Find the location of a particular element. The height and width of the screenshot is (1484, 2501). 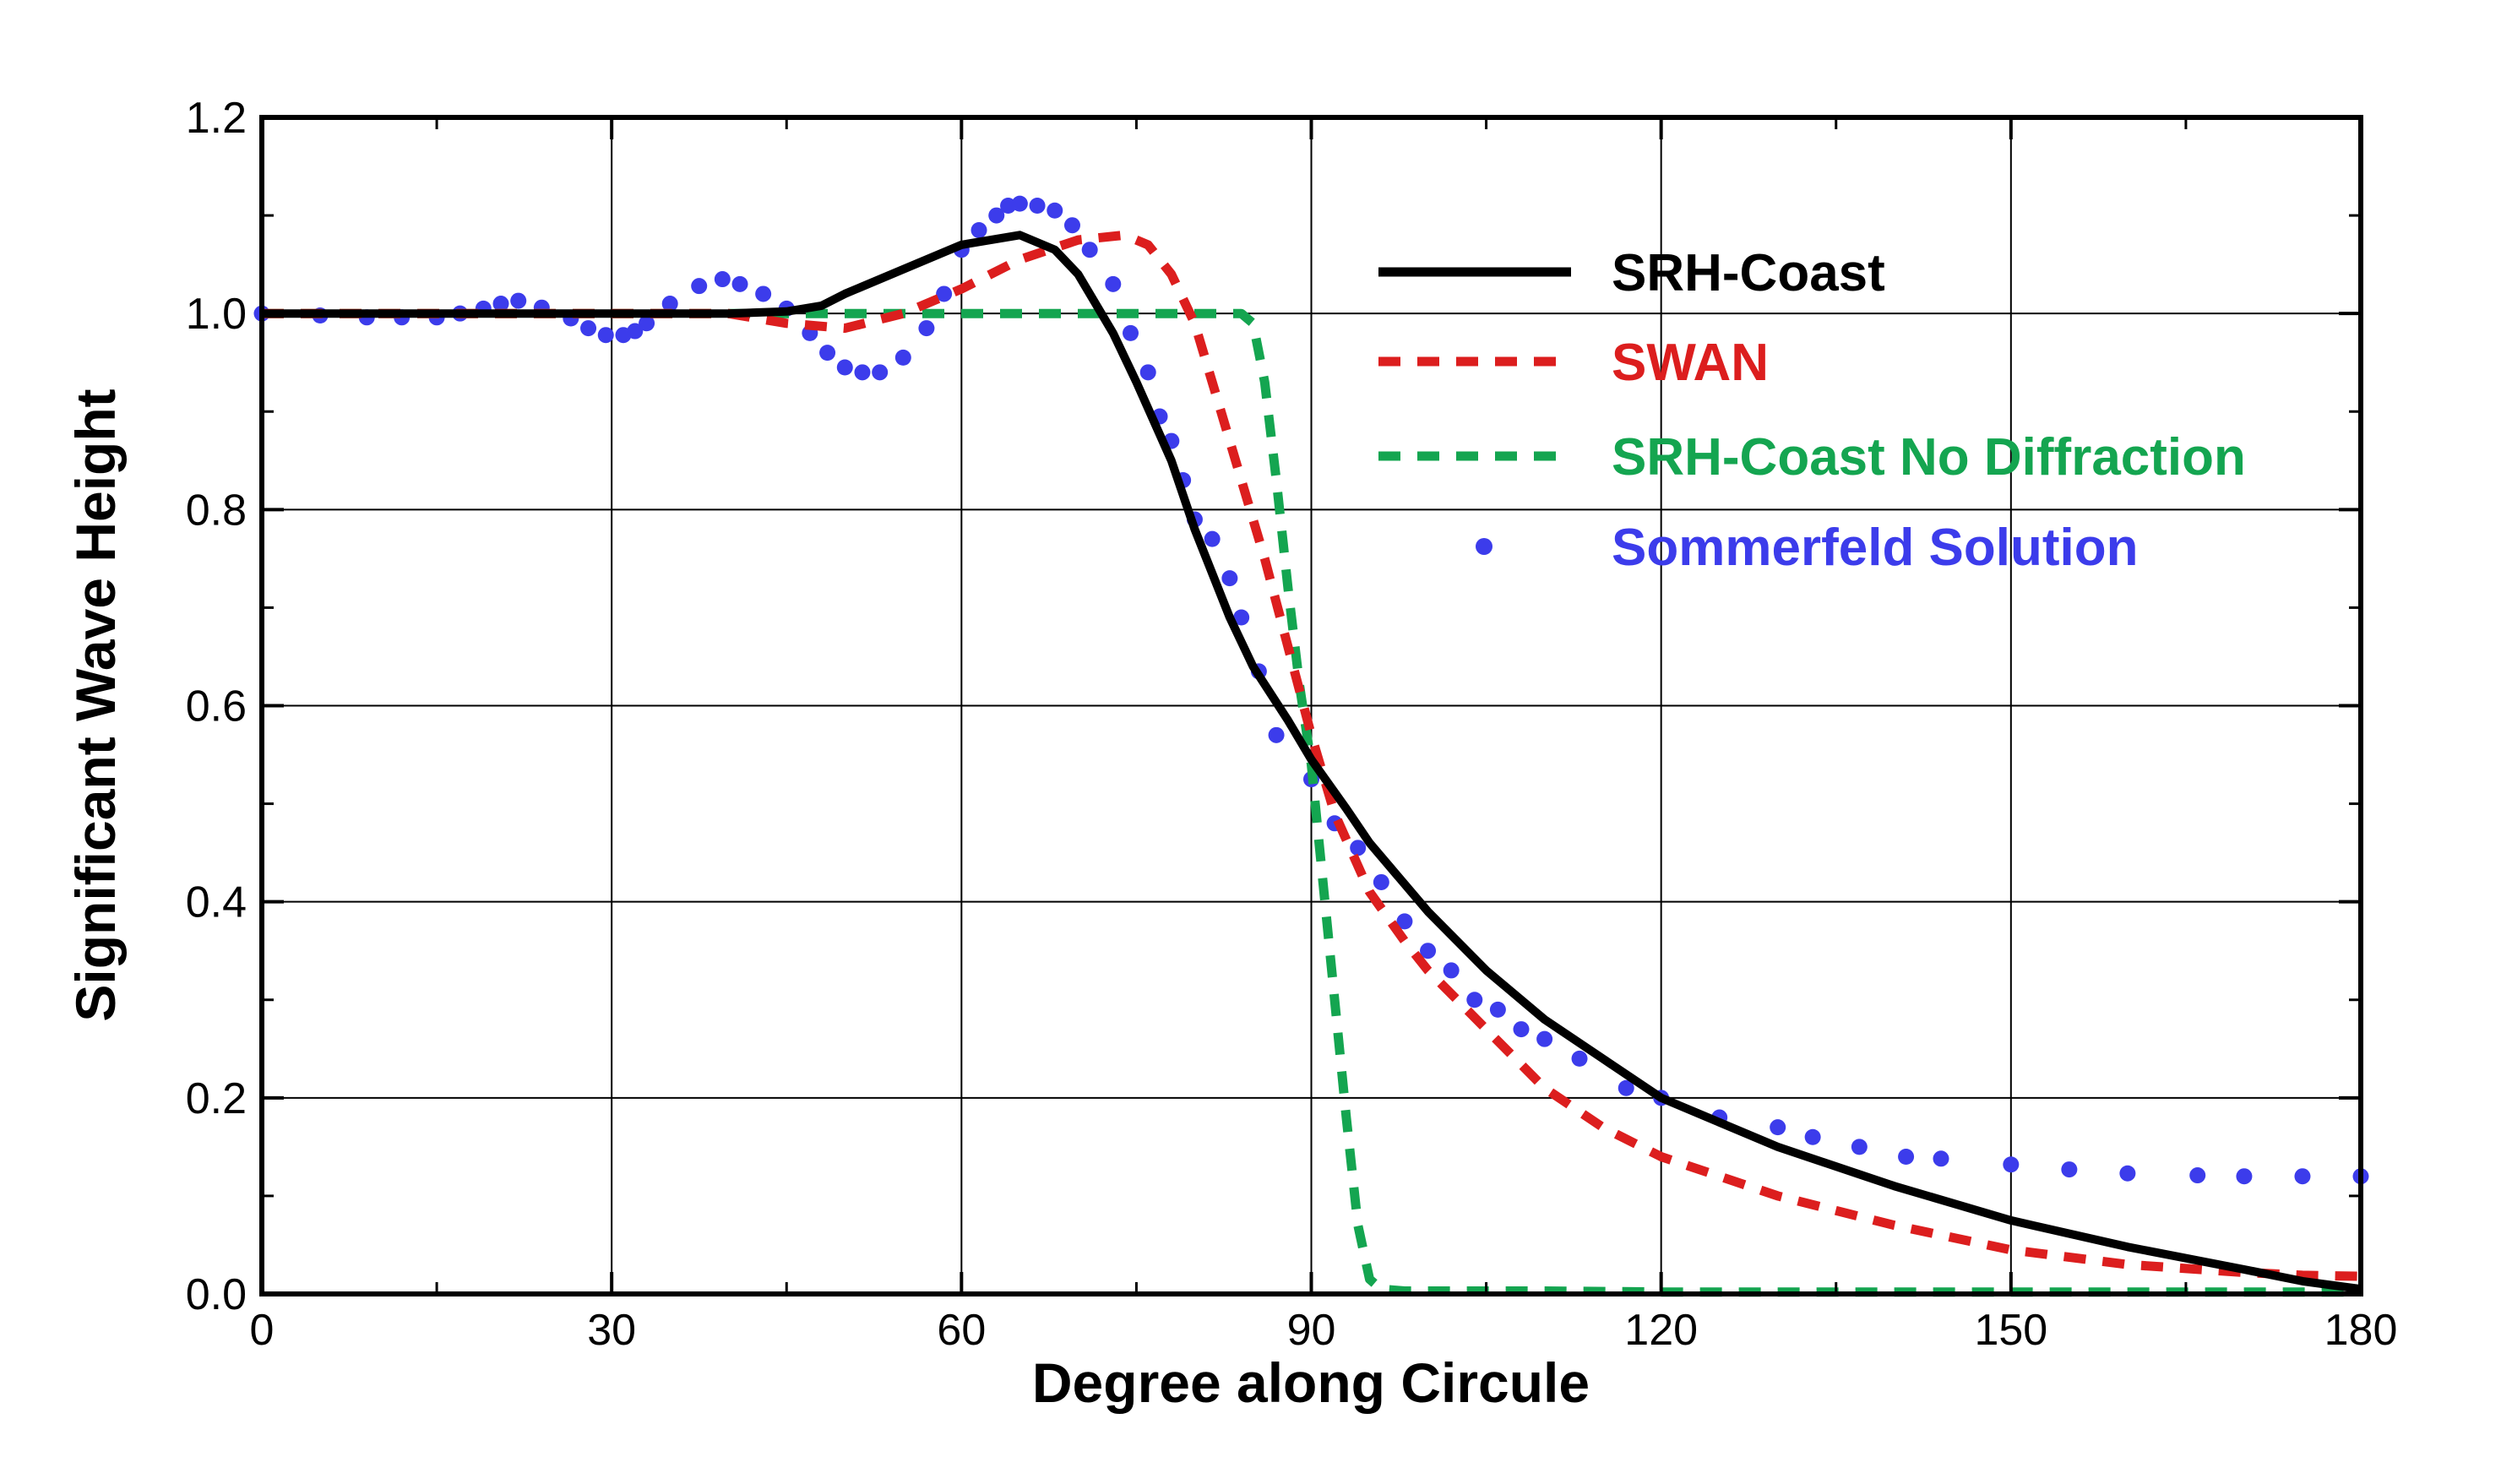

x-tick-label: 150 is located at coordinates (2011, 1330).